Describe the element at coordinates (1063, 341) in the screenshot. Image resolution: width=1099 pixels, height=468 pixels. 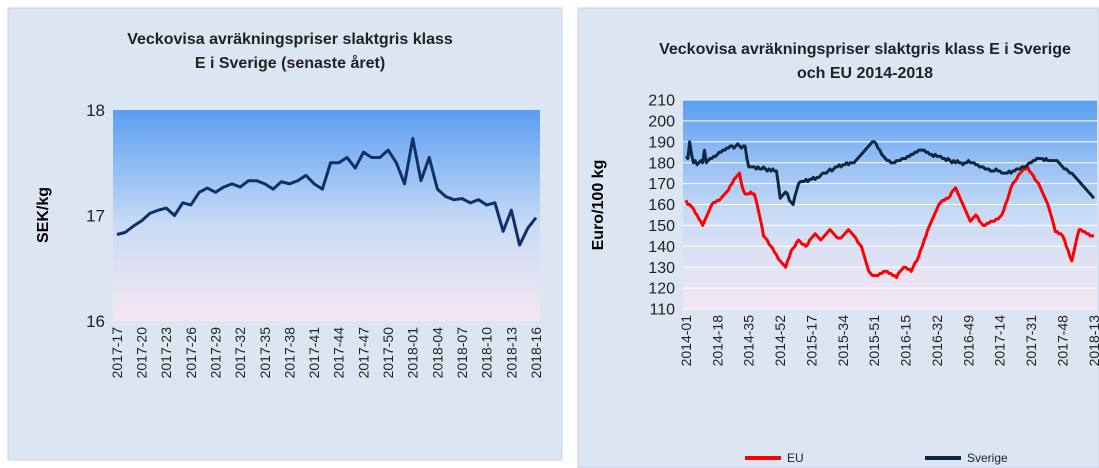
I see `x-tick-label: 2017-48` at that location.